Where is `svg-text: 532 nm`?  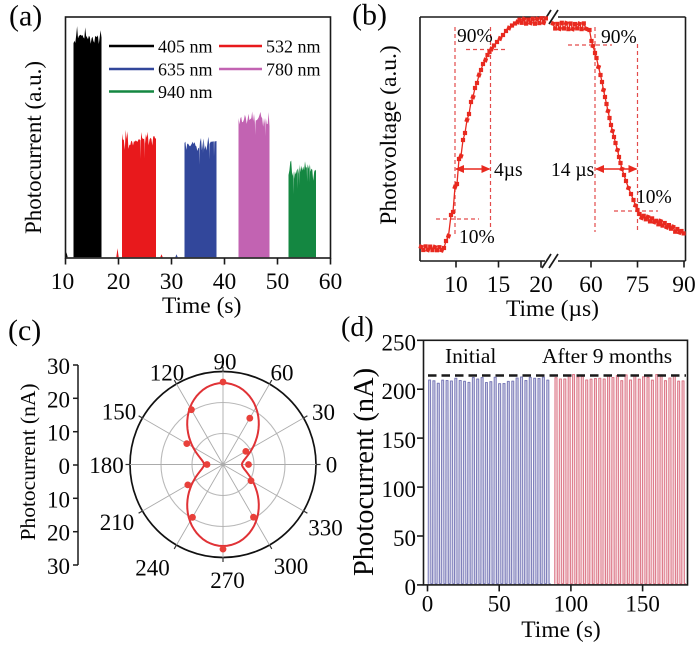
svg-text: 532 nm is located at coordinates (293, 47).